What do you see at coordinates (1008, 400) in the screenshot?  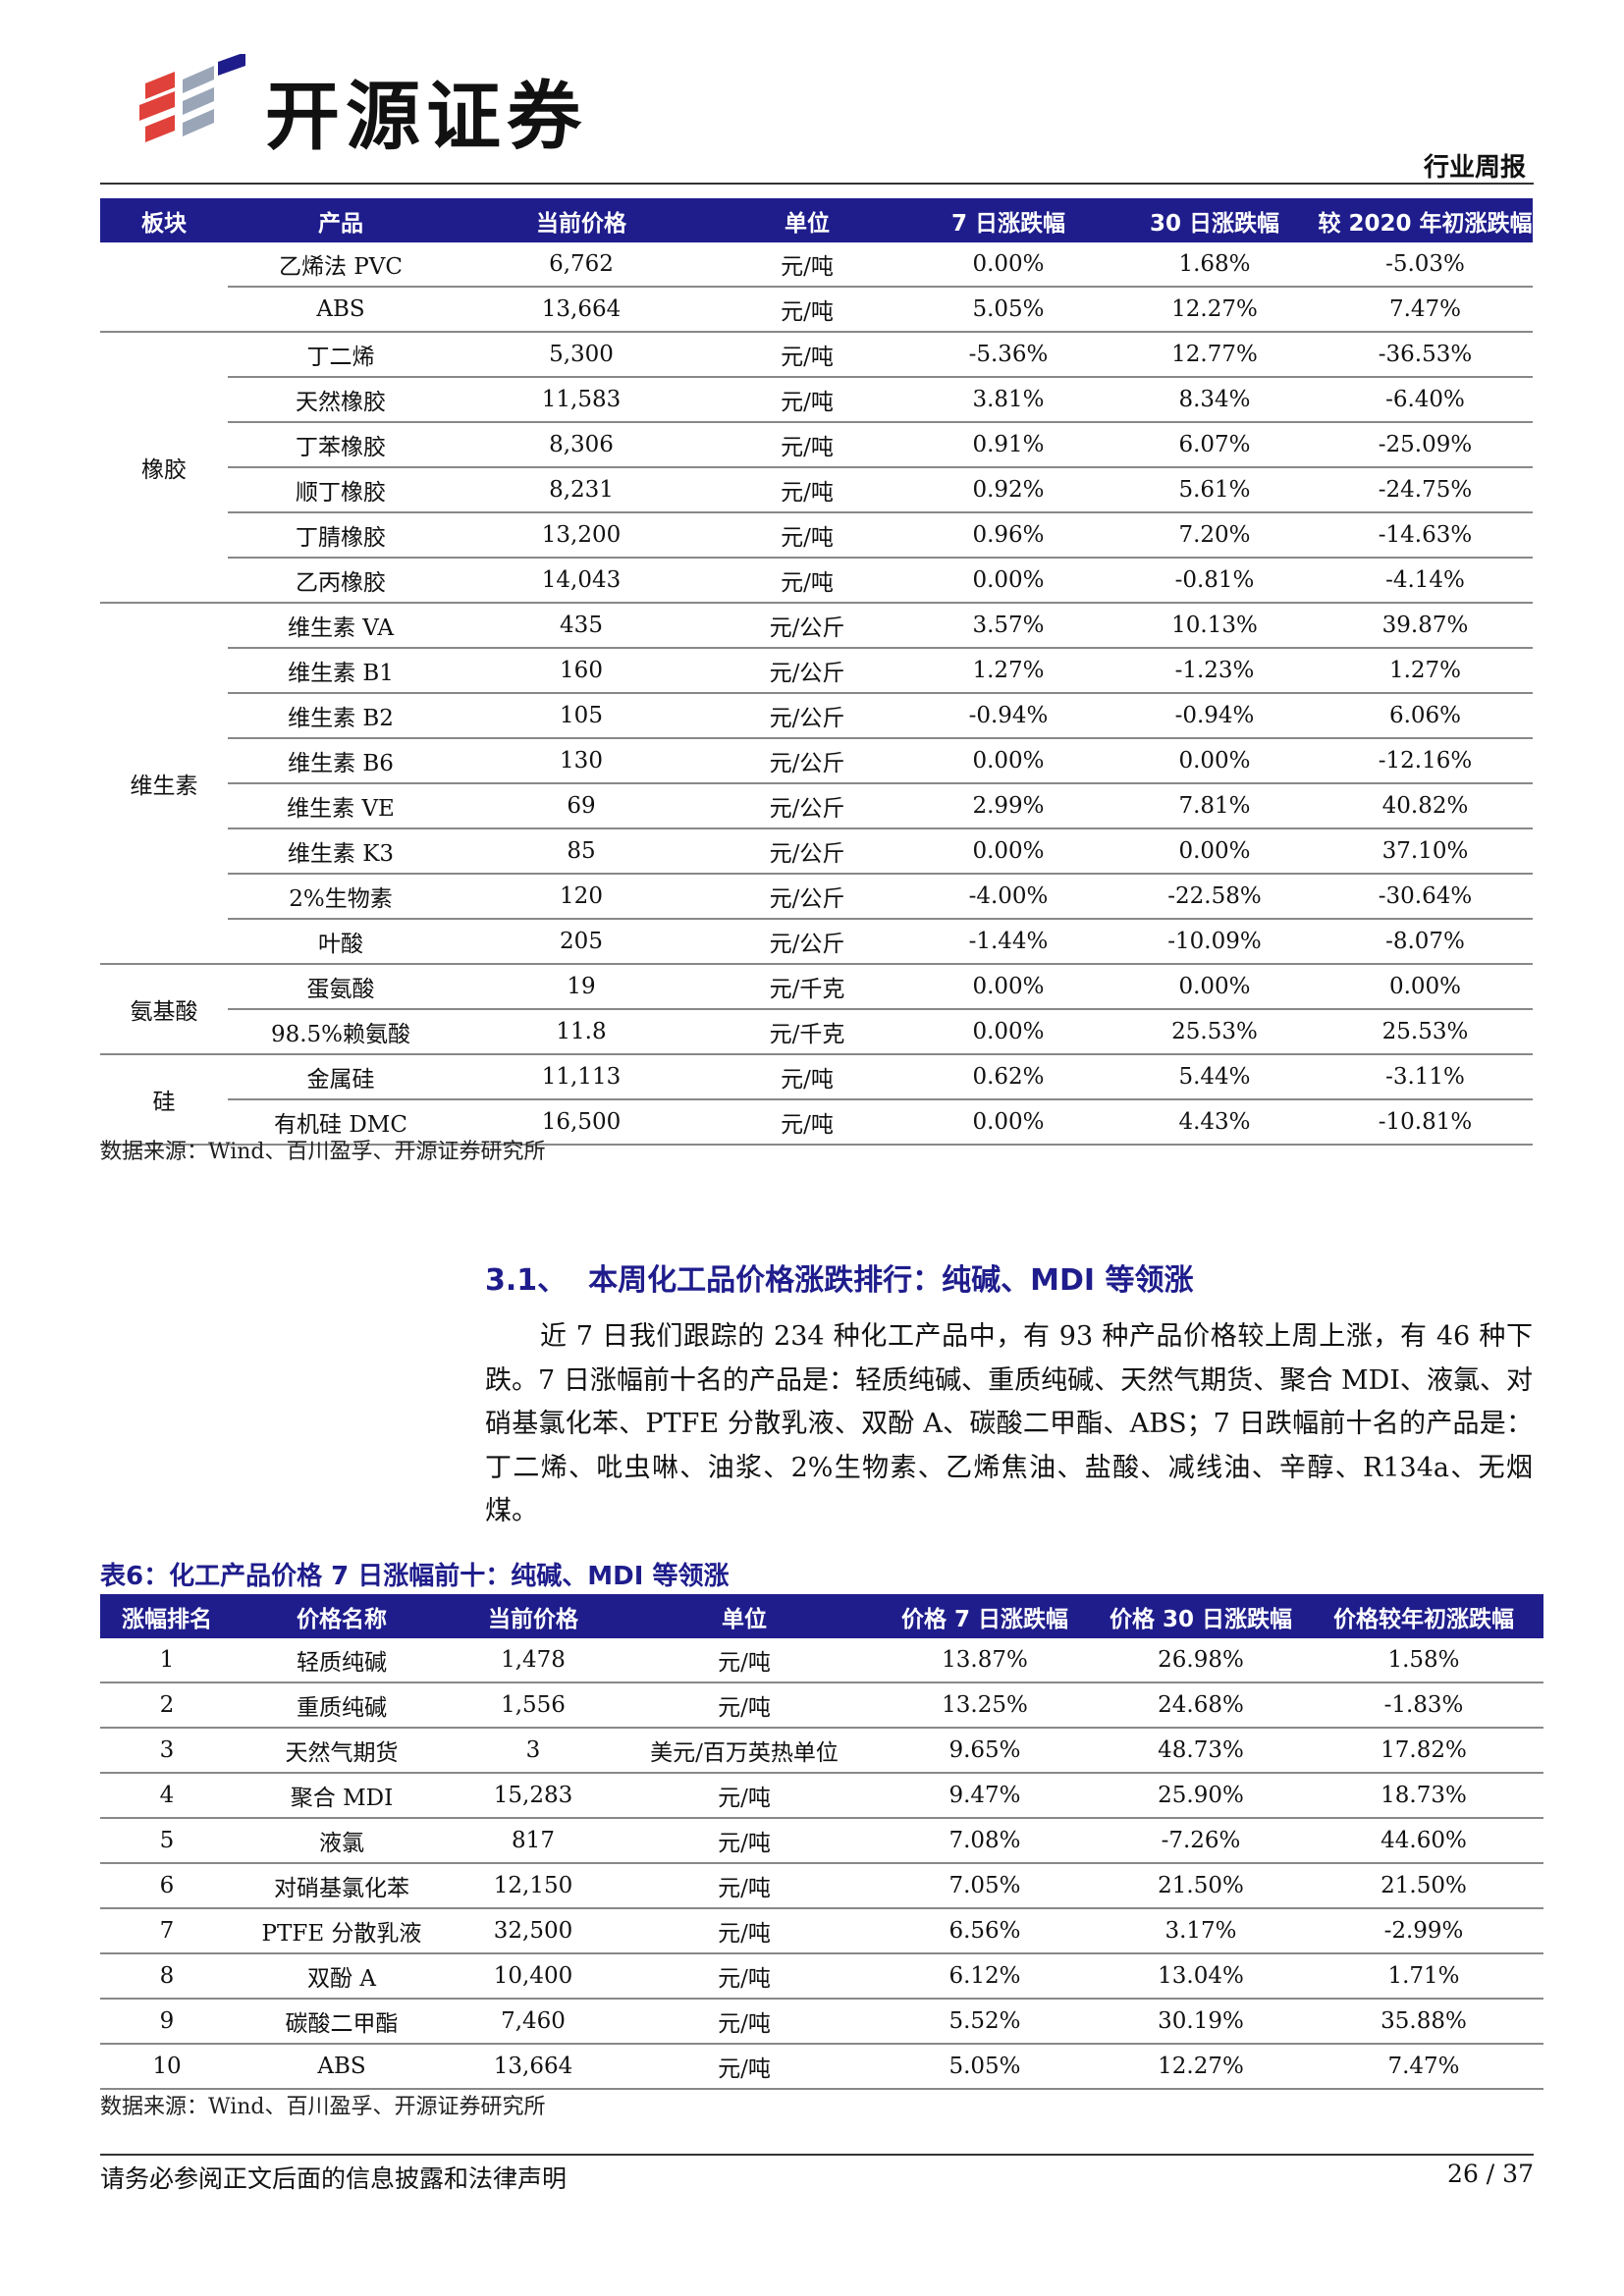 I see `table-cell: 3.81%` at bounding box center [1008, 400].